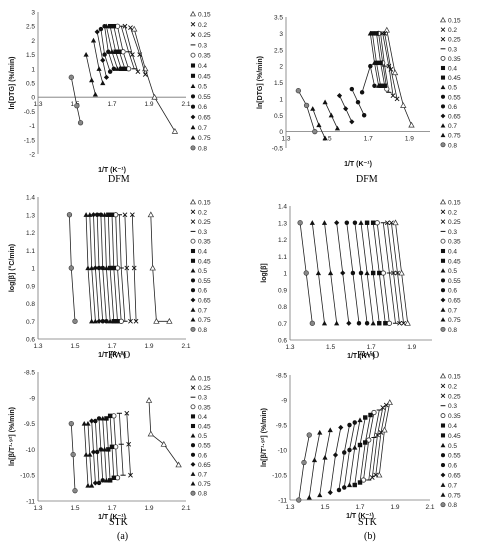 The height and width of the screenshot is (550, 493). Describe the element at coordinates (193, 493) in the screenshot. I see `legend-marker-0.8` at that location.